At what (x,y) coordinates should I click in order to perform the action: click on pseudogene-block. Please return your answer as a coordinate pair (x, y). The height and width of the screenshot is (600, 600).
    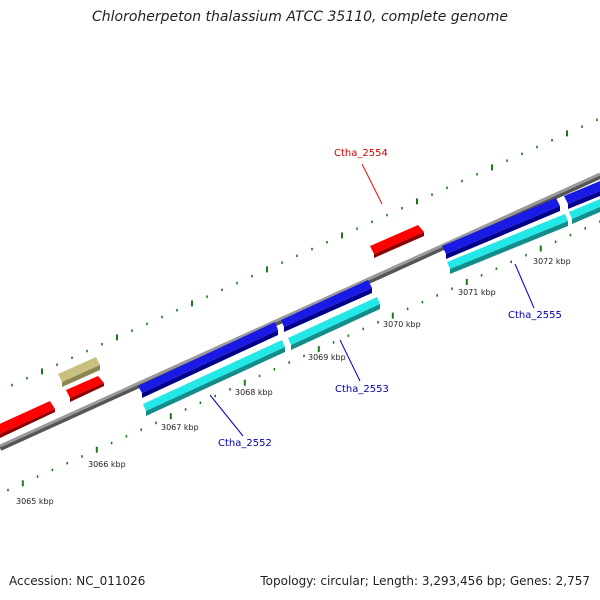
    Looking at the image, I should click on (79, 369).